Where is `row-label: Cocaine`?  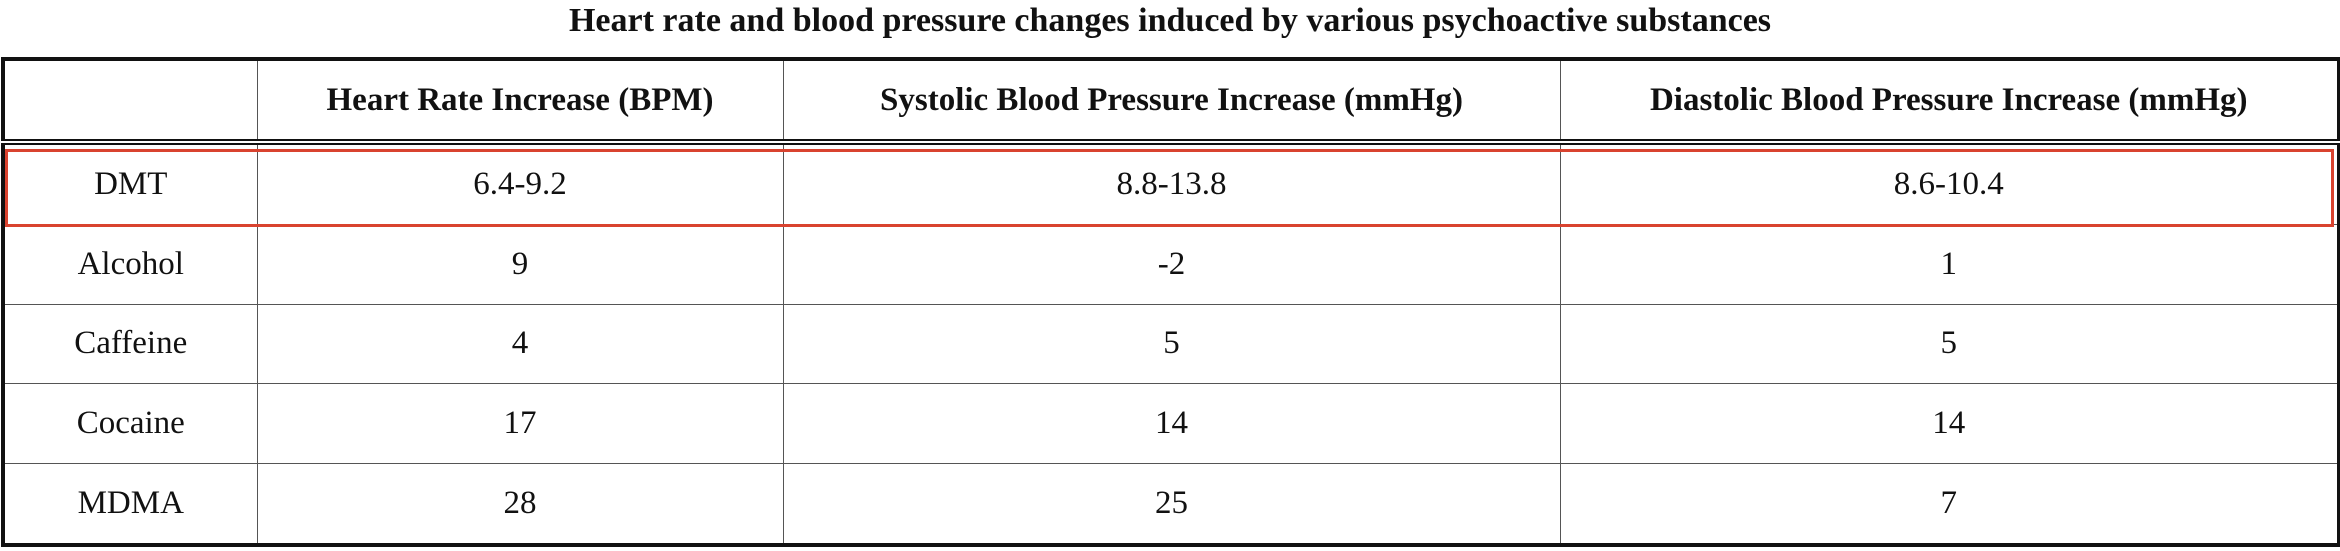
row-label: Cocaine is located at coordinates (130, 424).